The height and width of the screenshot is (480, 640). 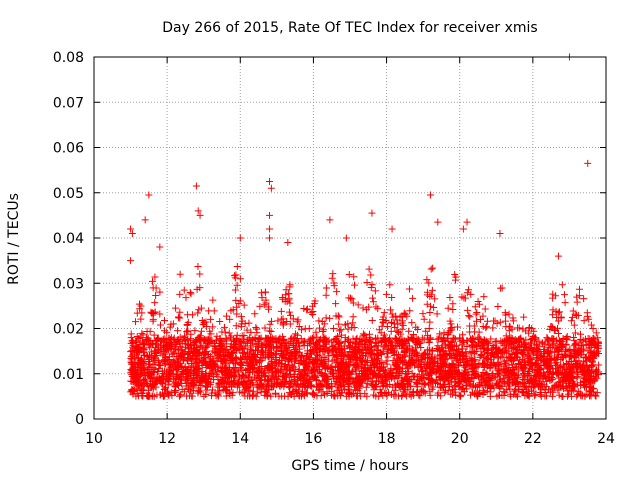 What do you see at coordinates (387, 439) in the screenshot?
I see `x-tick-label: 18` at bounding box center [387, 439].